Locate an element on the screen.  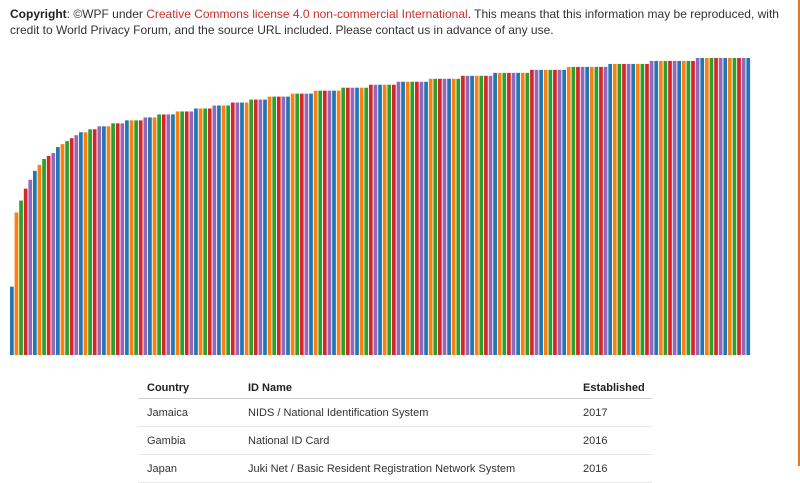
column-header-established: Established is located at coordinates (613, 388).